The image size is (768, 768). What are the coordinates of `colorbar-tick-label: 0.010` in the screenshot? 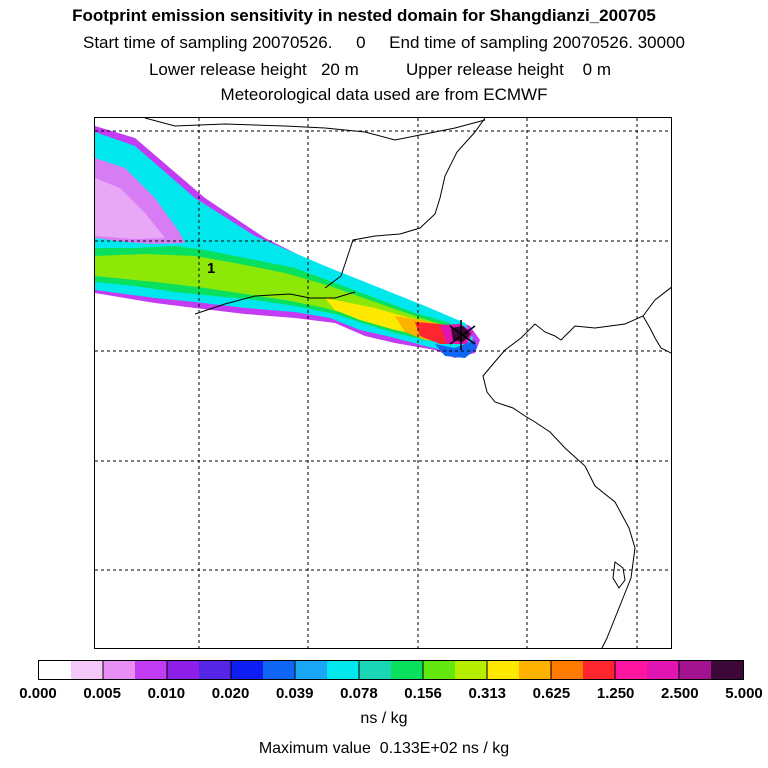 It's located at (166, 693).